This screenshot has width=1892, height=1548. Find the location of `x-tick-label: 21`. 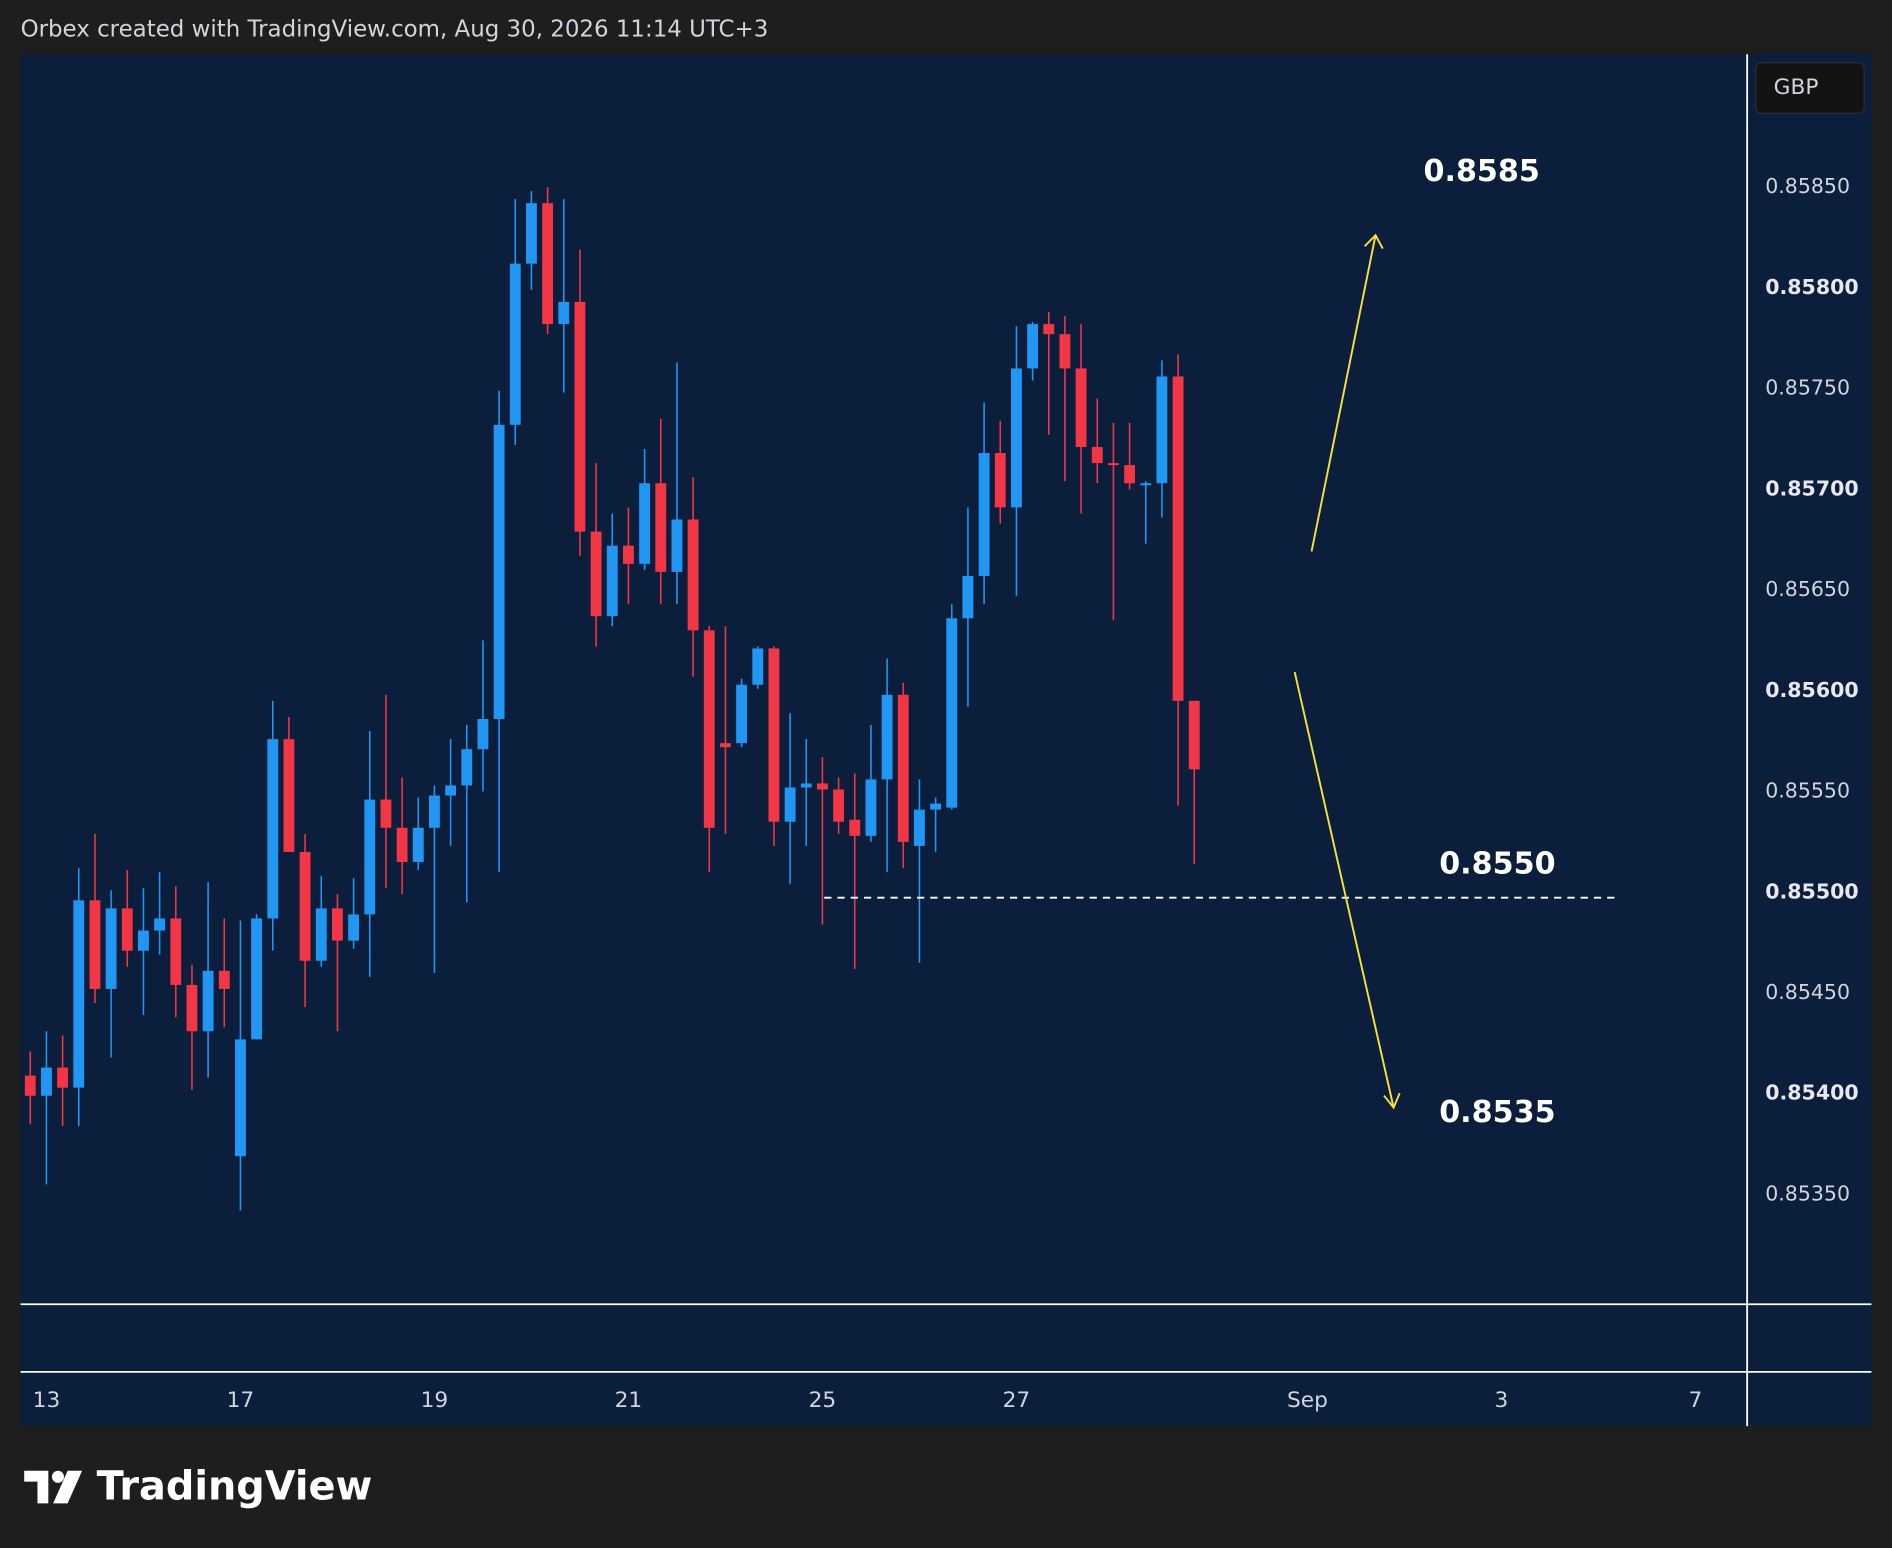

x-tick-label: 21 is located at coordinates (629, 1400).